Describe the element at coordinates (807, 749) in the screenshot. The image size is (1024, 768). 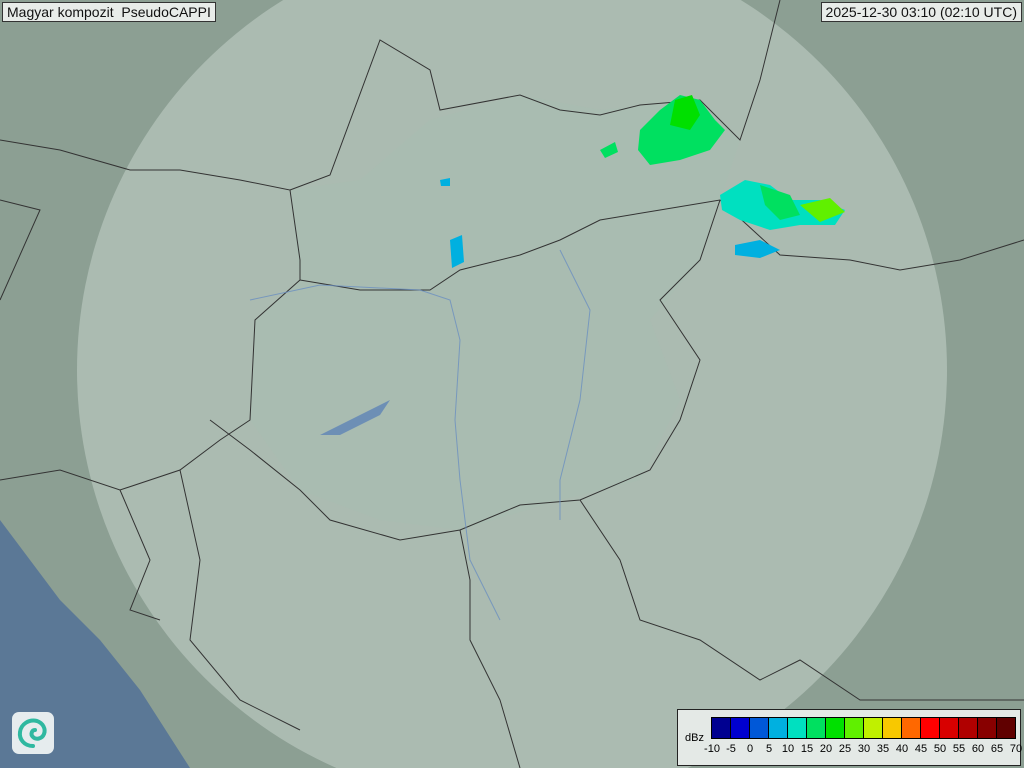
I see `legend-tick-label: 15` at that location.